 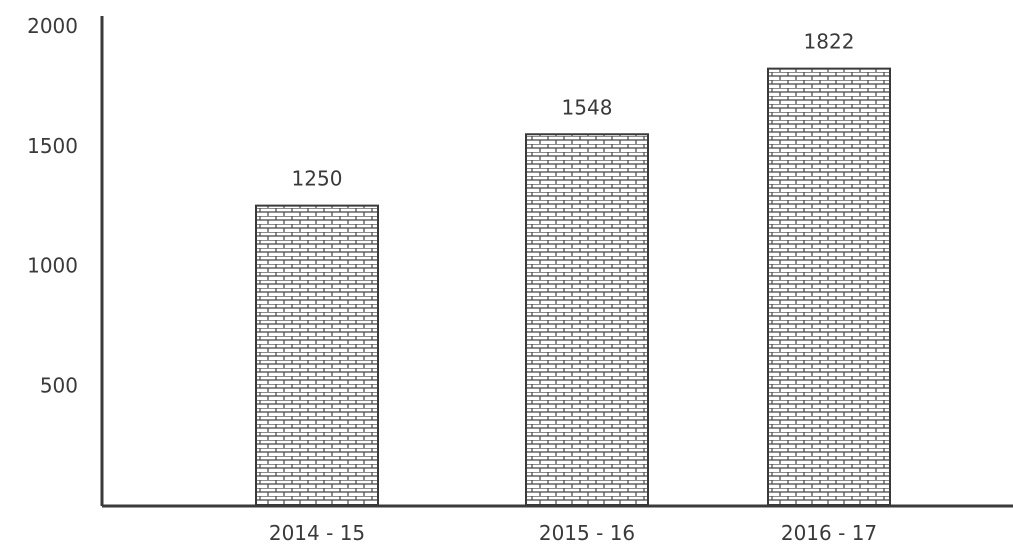 I want to click on bar-value-label: 1250, so click(x=317, y=179).